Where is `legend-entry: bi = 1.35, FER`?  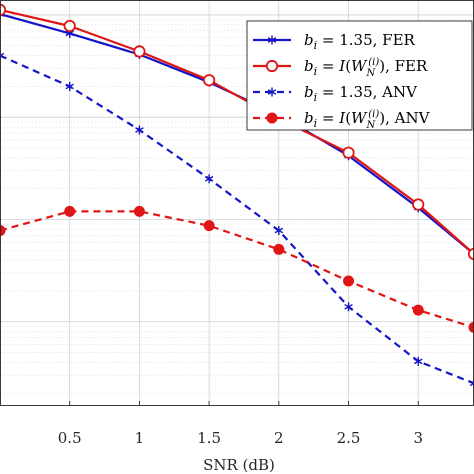 legend-entry: bi = 1.35, FER is located at coordinates (334, 41).